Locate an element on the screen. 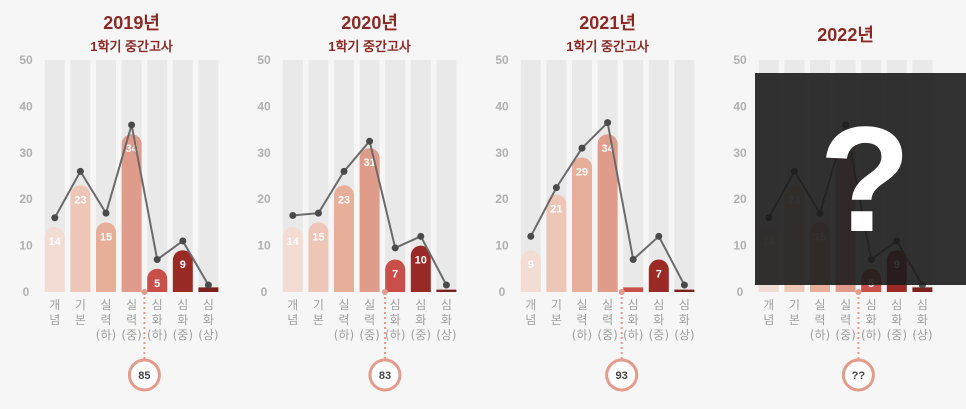 The width and height of the screenshot is (966, 409). score-value: ?? is located at coordinates (859, 376).